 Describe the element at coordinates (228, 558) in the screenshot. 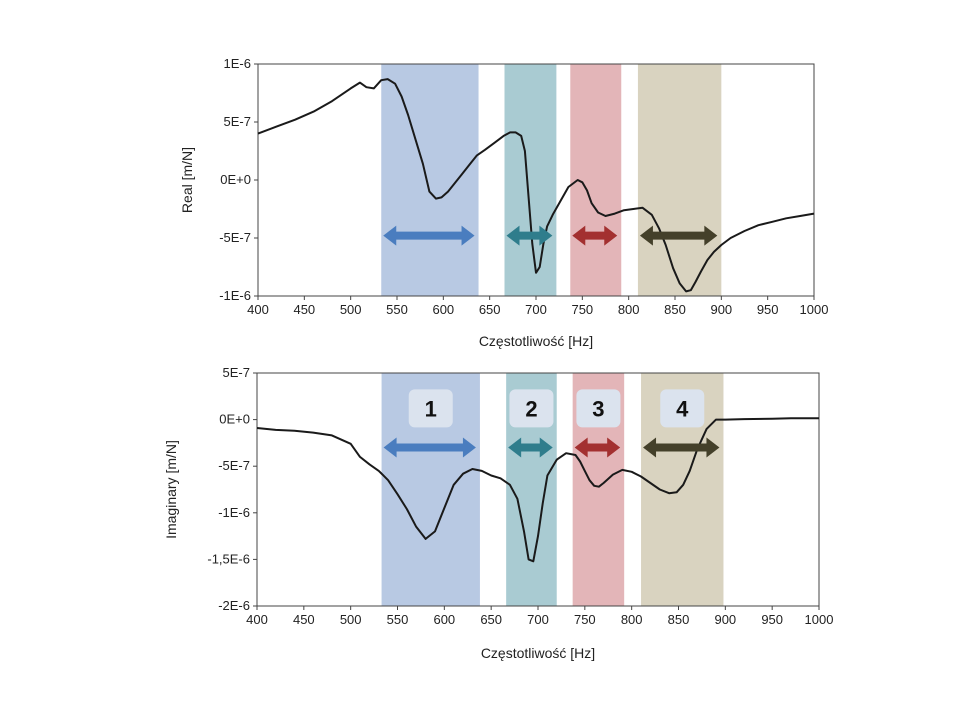

I see `y-tick-label: -1,5E-6` at that location.